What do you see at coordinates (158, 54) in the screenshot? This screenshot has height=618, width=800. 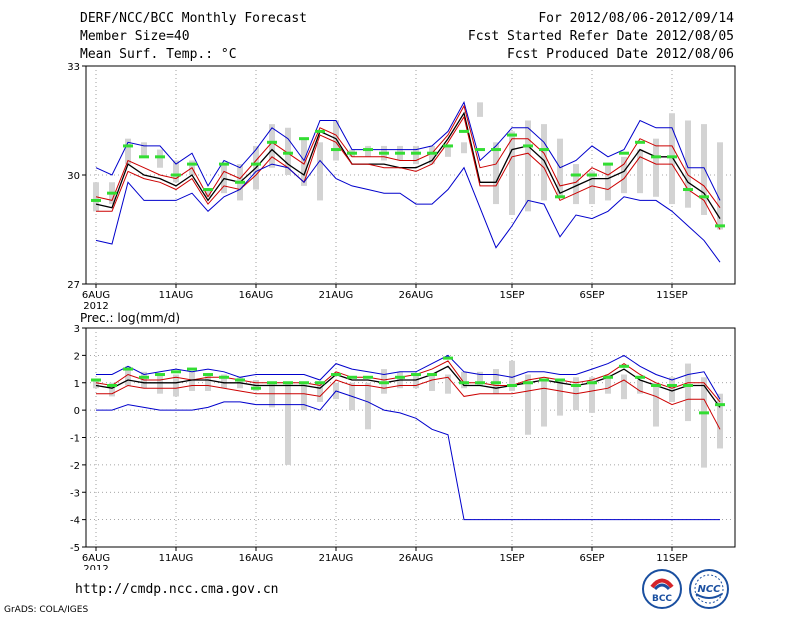 I see `variable-label: Mean Surf. Temp.: °C` at bounding box center [158, 54].